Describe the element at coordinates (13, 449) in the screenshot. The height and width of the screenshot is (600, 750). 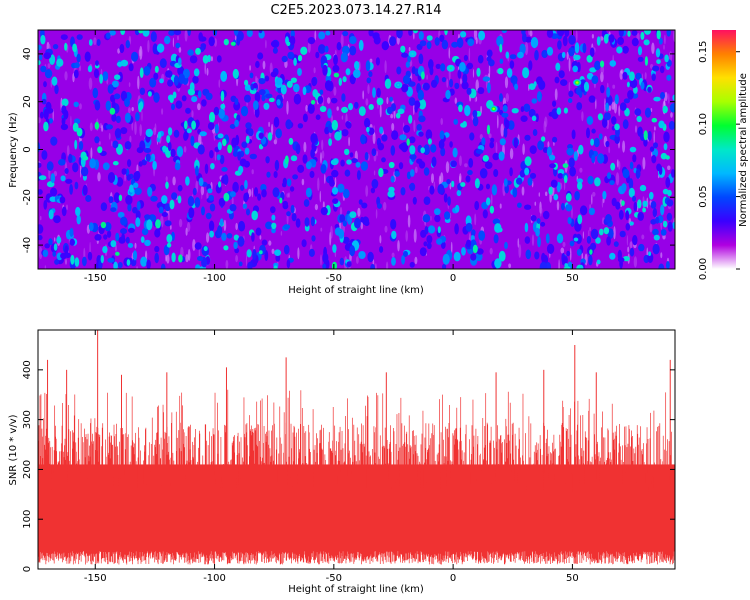
I see `snr-y-label: SNR (10 * v/v)` at that location.